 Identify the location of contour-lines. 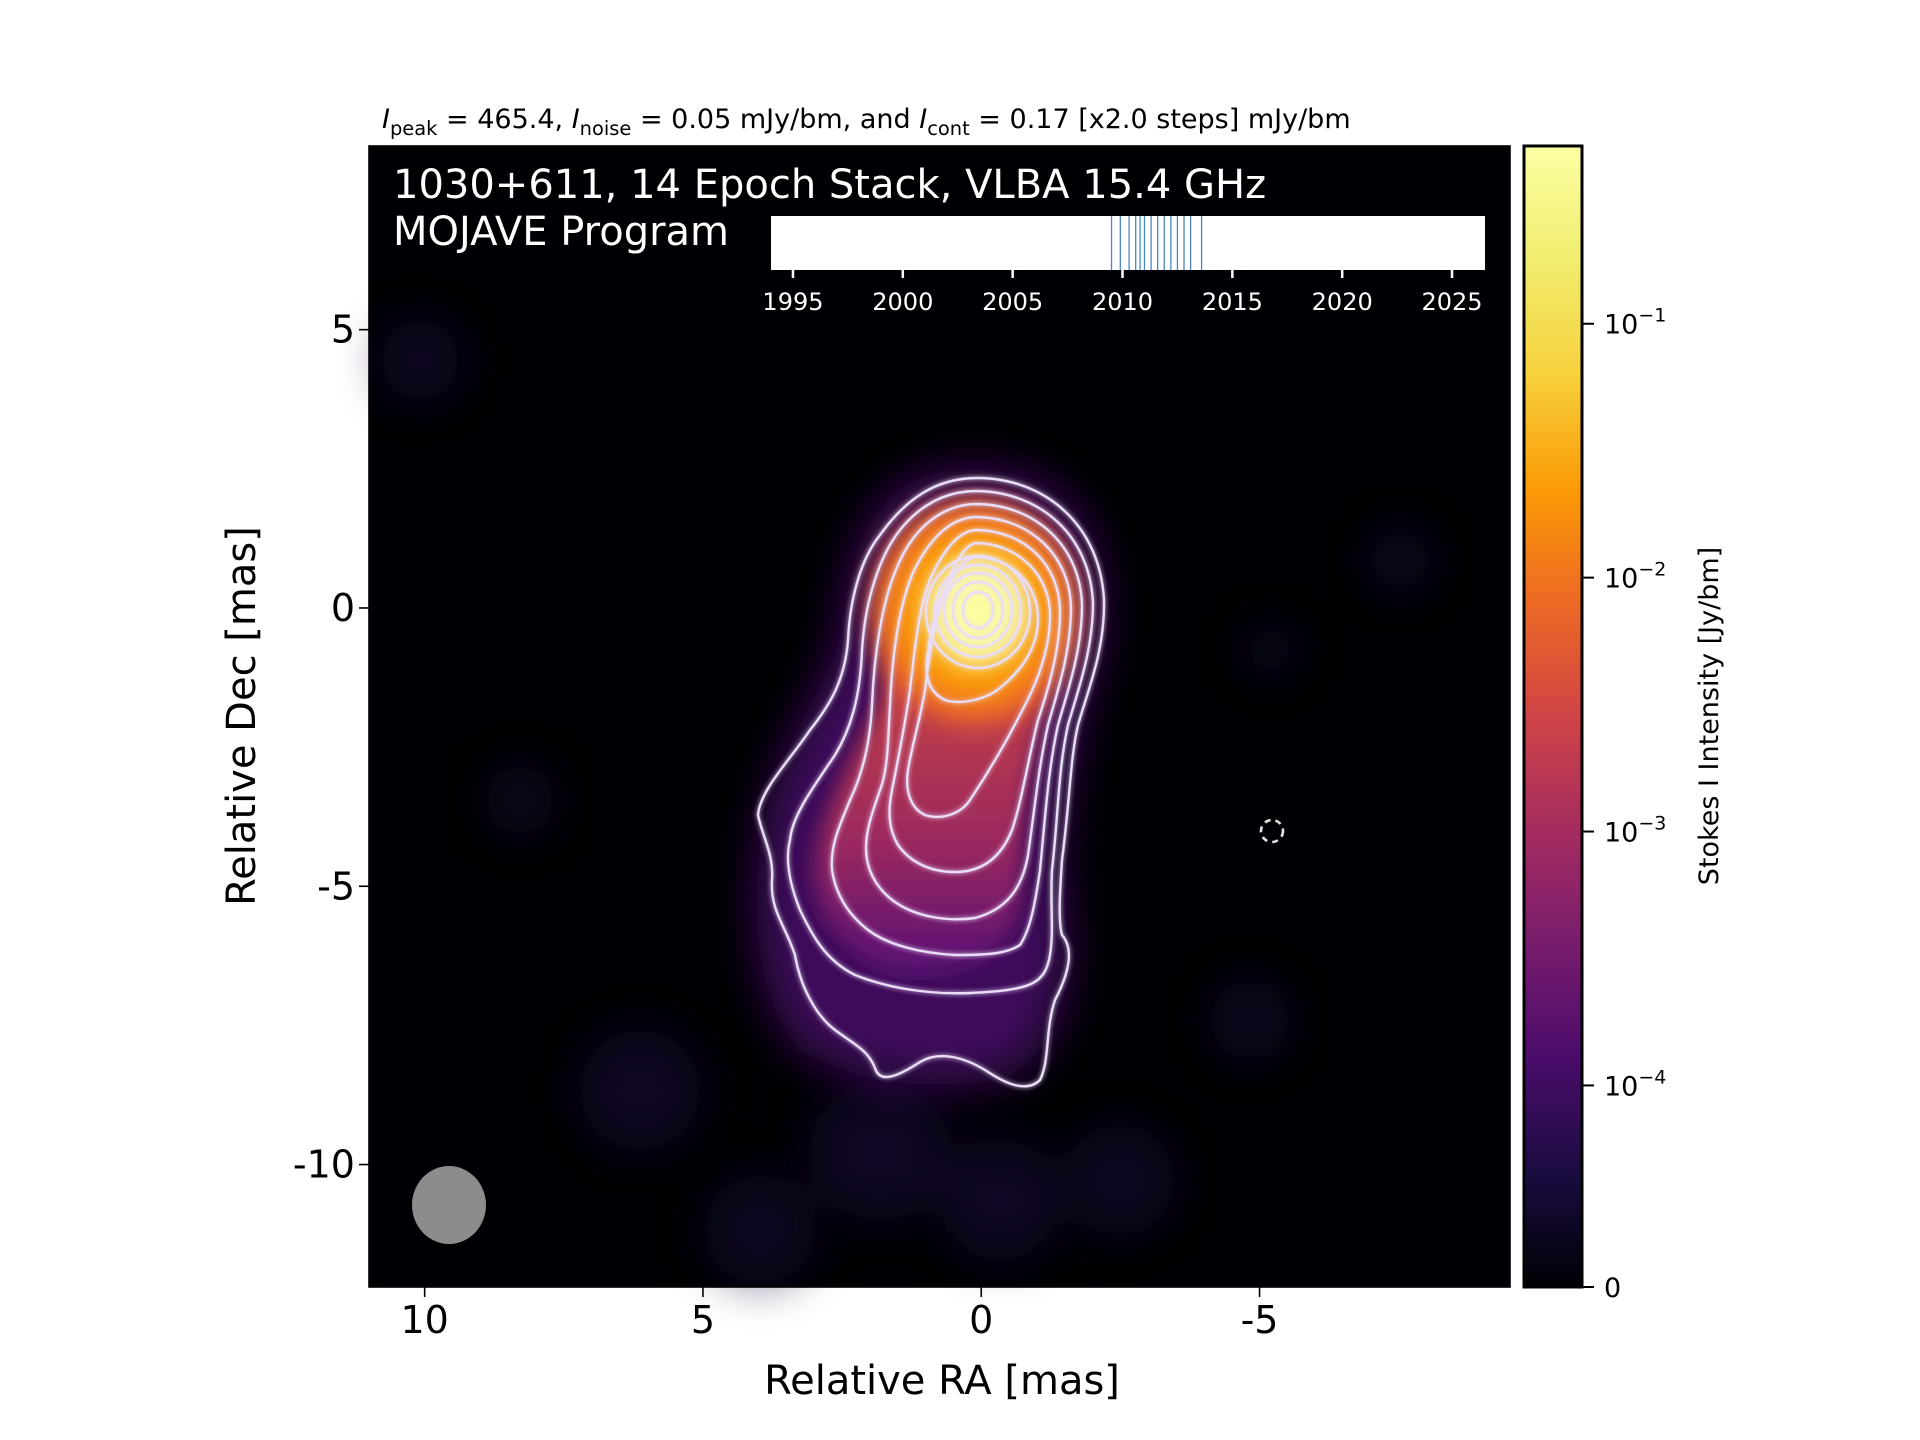
(931, 782).